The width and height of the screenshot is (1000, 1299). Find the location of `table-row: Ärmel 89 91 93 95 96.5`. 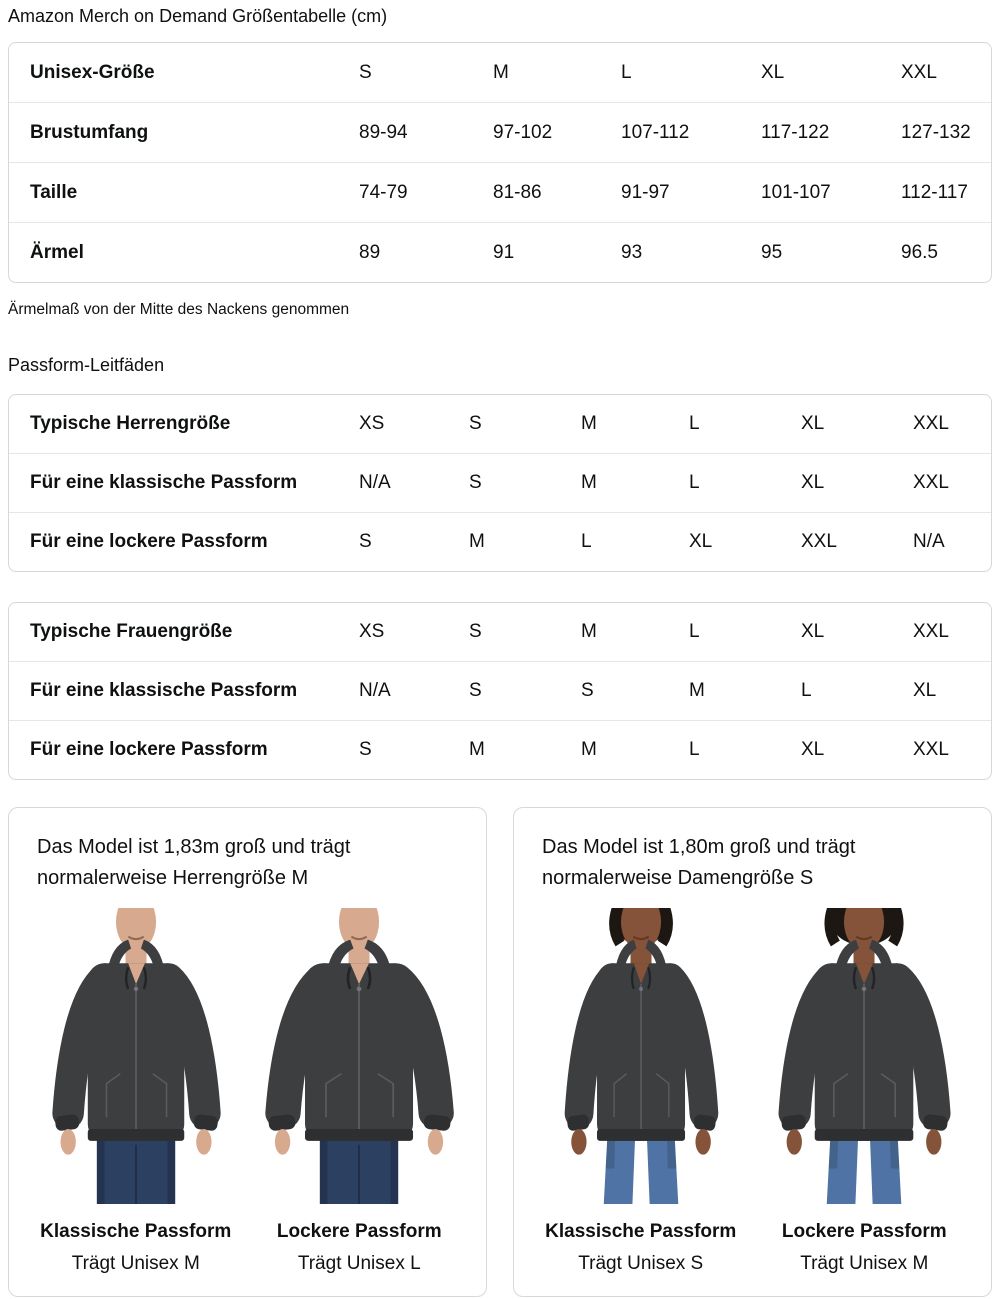

table-row: Ärmel 89 91 93 95 96.5 is located at coordinates (500, 252).